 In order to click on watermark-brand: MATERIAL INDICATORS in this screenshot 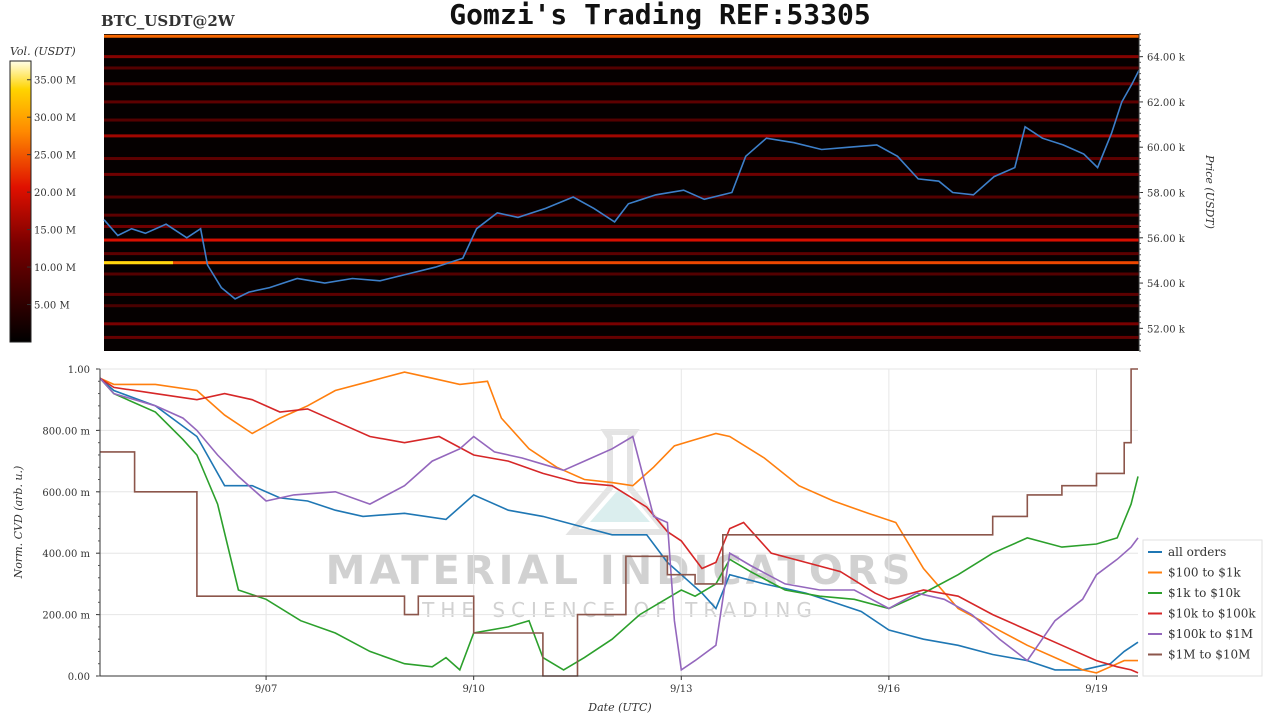, I will do `click(620, 571)`.